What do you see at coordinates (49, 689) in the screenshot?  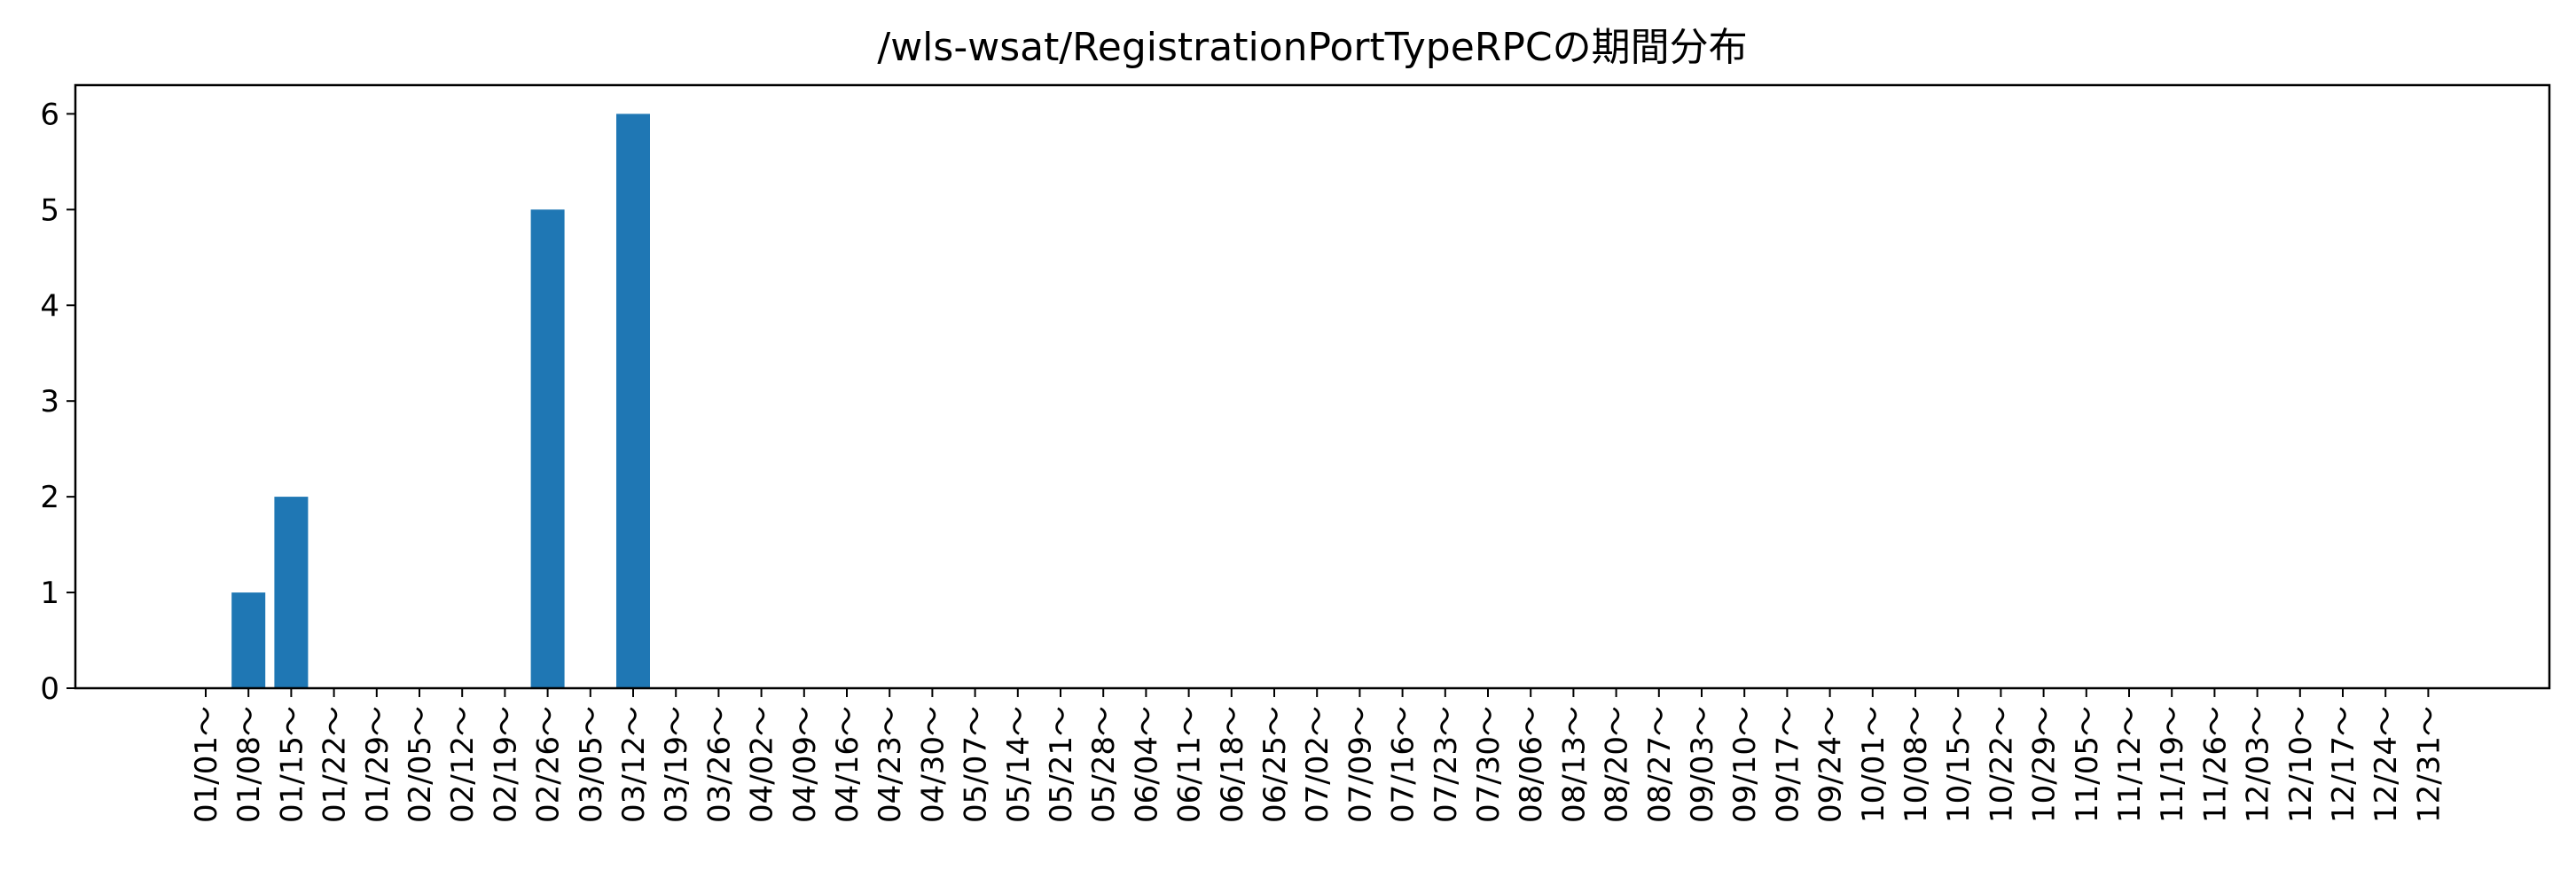 I see `y-tick-label: 0` at bounding box center [49, 689].